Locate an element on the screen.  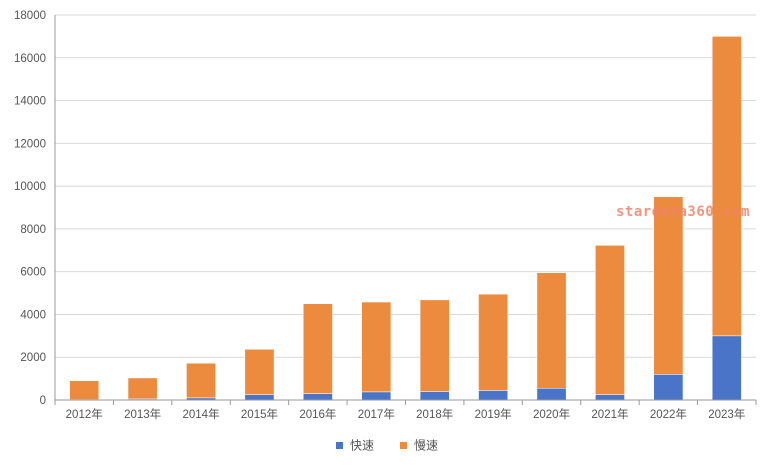
y-tick-label: 10000 is located at coordinates (30, 187).